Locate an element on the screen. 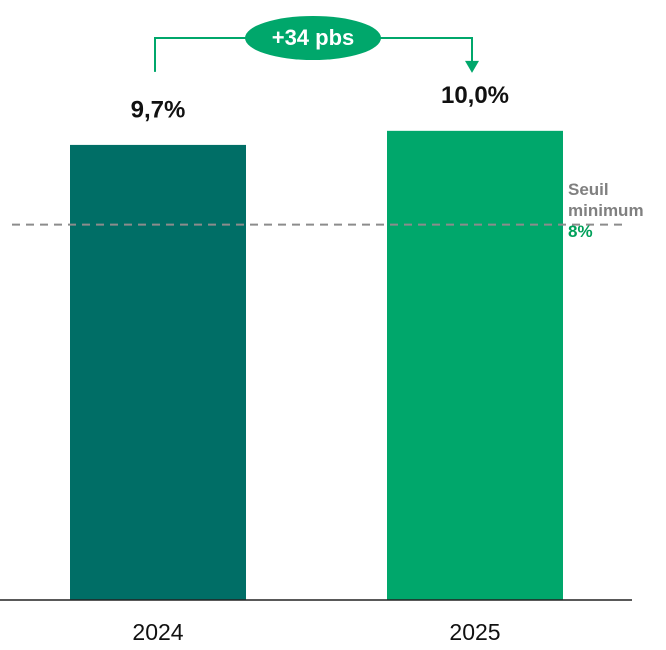 The height and width of the screenshot is (650, 666). threshold-value: 8% is located at coordinates (580, 231).